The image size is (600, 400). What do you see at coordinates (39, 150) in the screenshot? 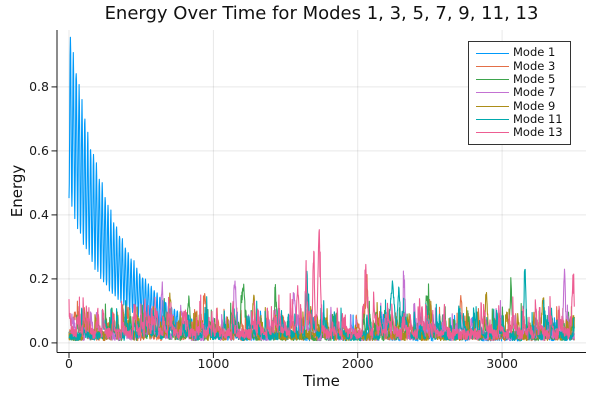
I see `y-tick-label: 0.6` at bounding box center [39, 150].